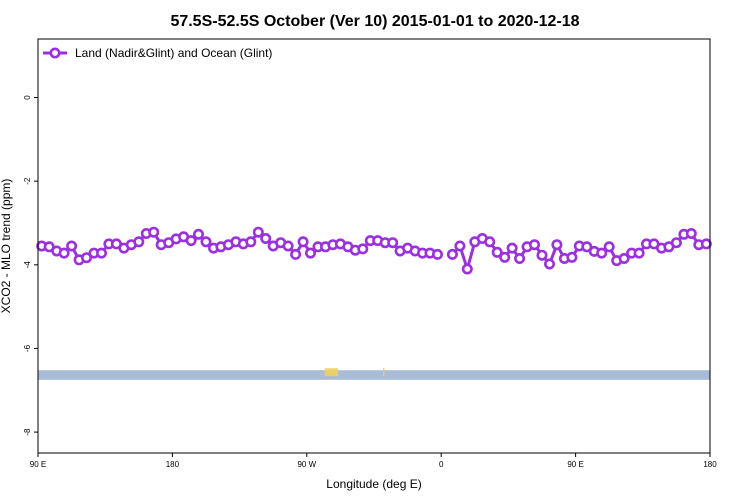 The image size is (750, 500). Describe the element at coordinates (55, 53) in the screenshot. I see `legend-marker` at that location.